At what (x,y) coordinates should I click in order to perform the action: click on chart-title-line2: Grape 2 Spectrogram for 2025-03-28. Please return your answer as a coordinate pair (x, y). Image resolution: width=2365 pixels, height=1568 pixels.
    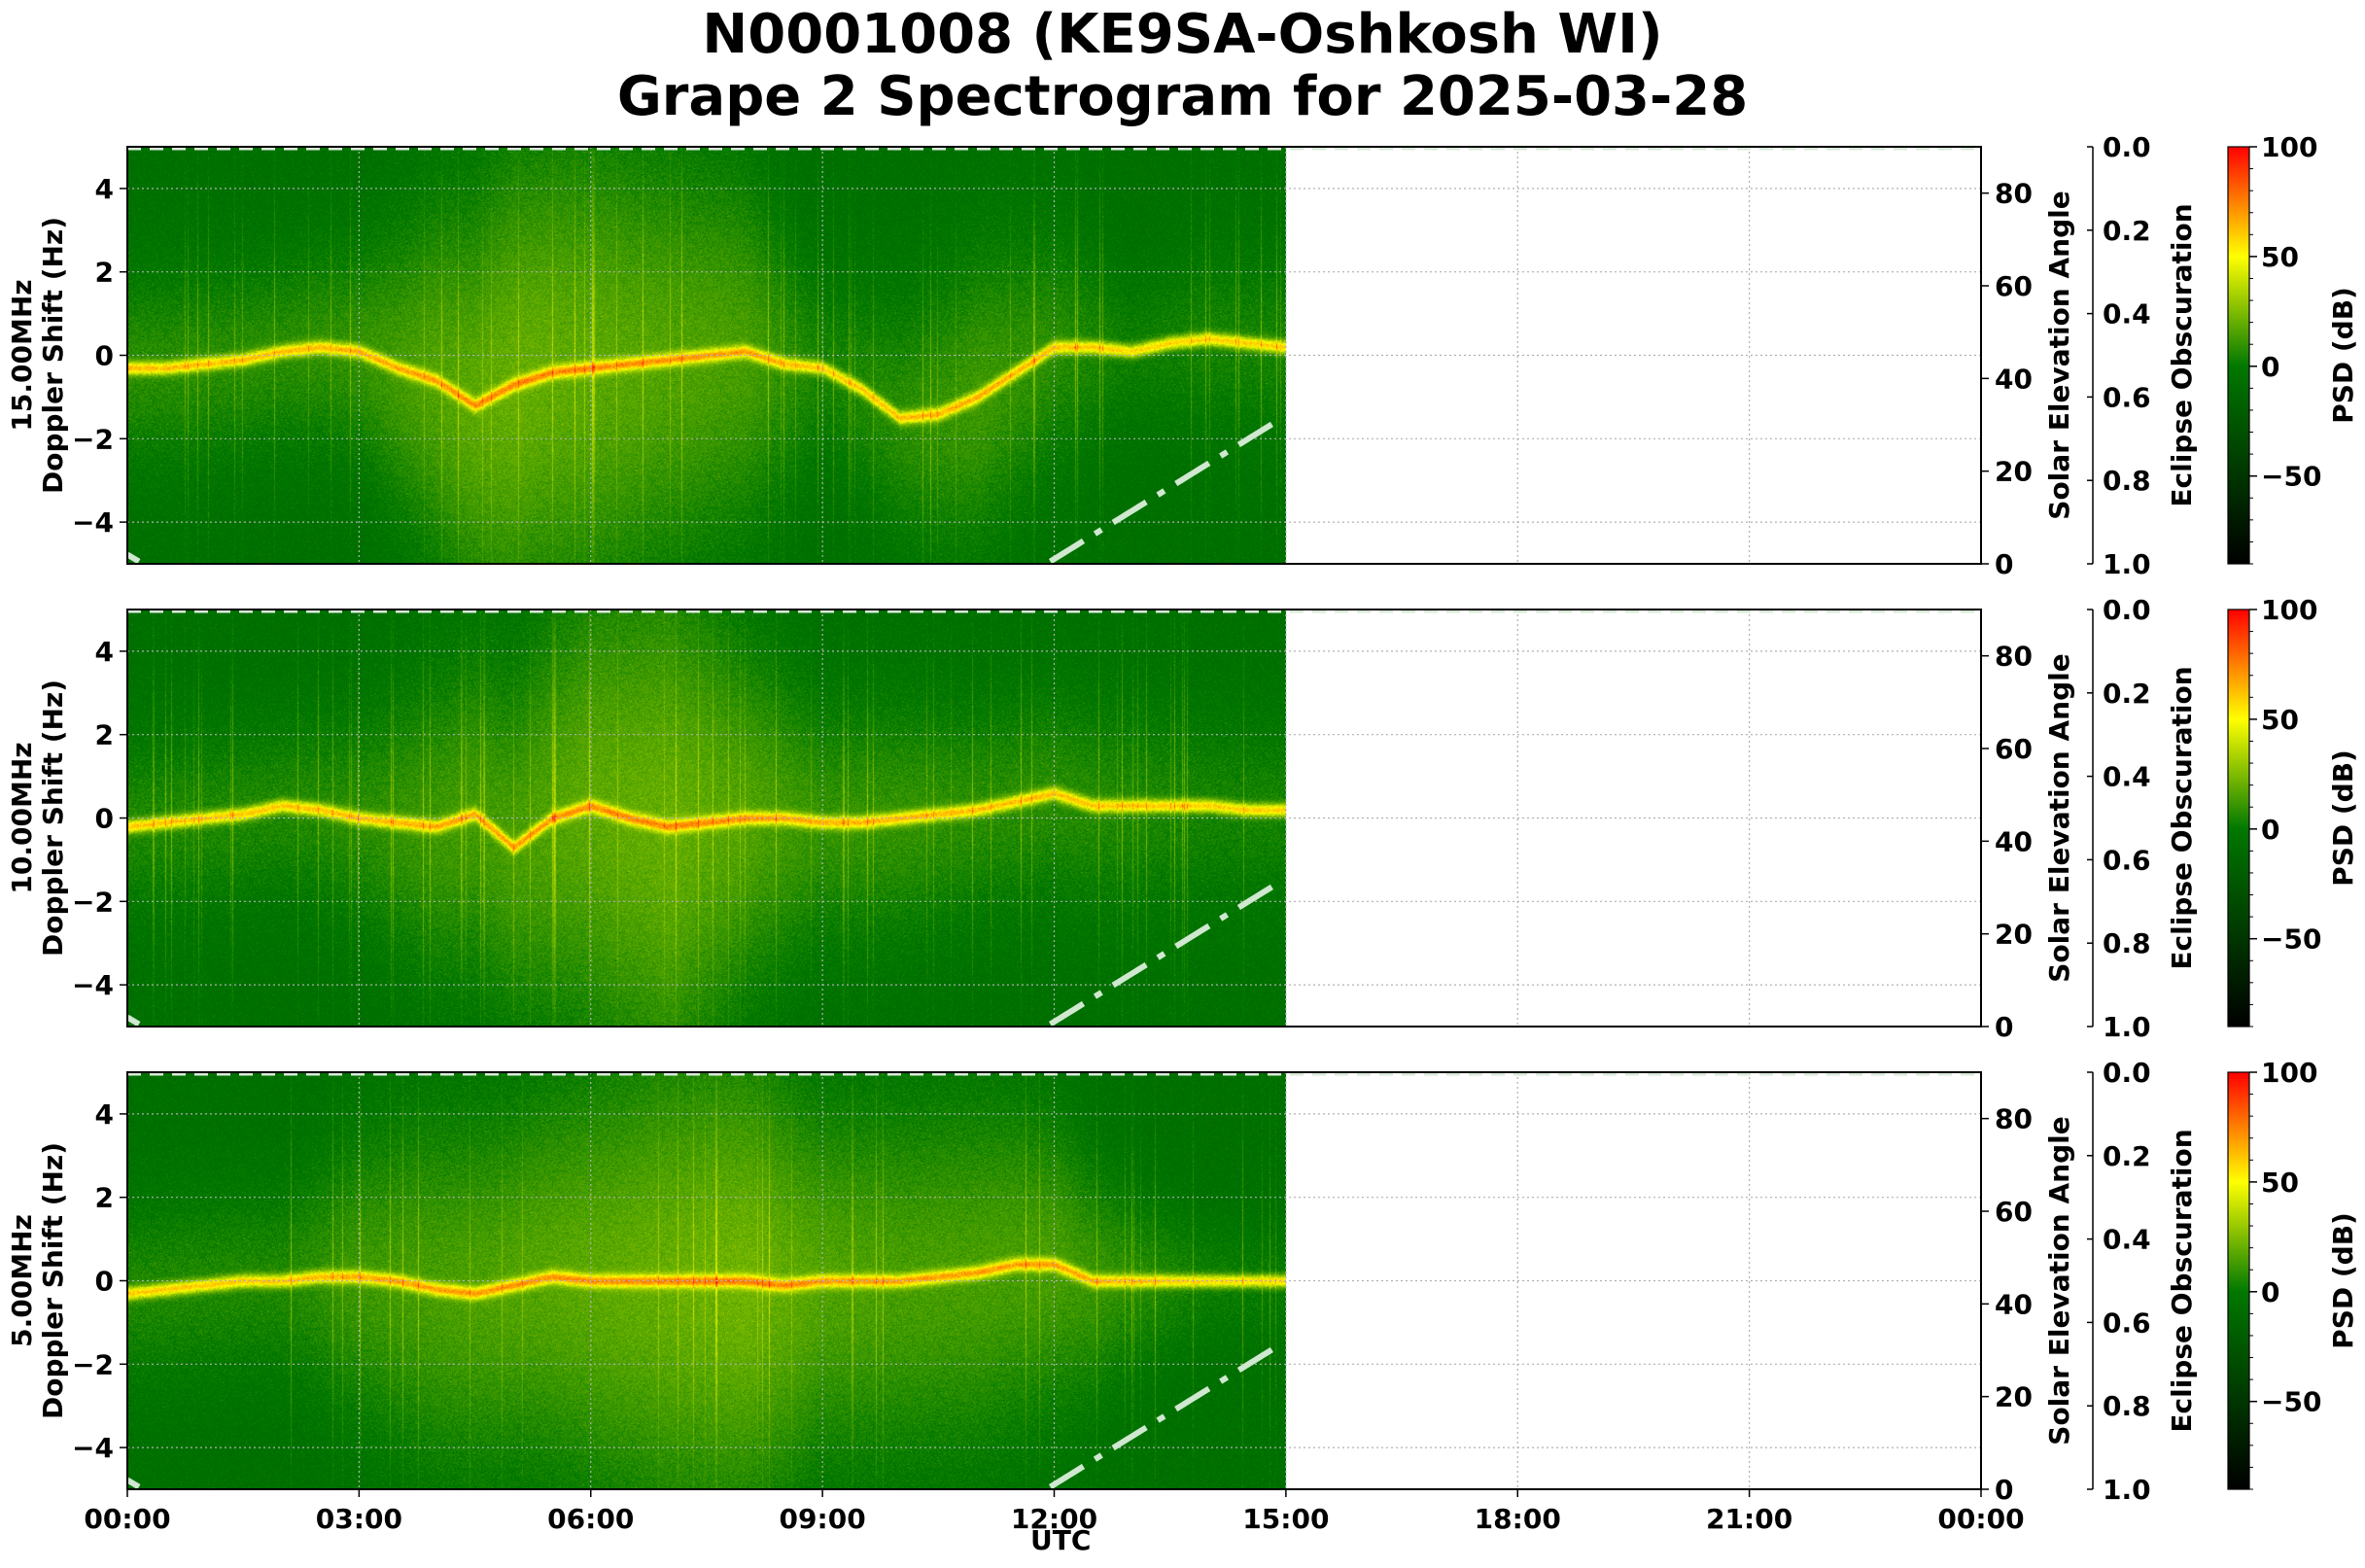
    Looking at the image, I should click on (1182, 96).